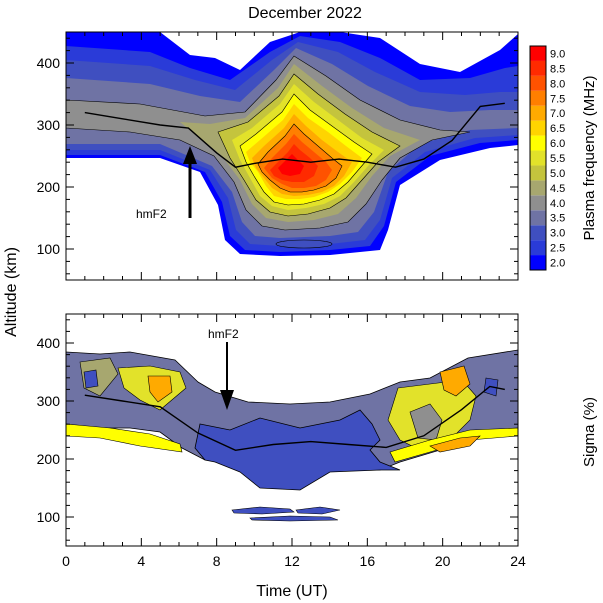 Image resolution: width=603 pixels, height=603 pixels. I want to click on colorbar-tick-label: 7.0, so click(557, 114).